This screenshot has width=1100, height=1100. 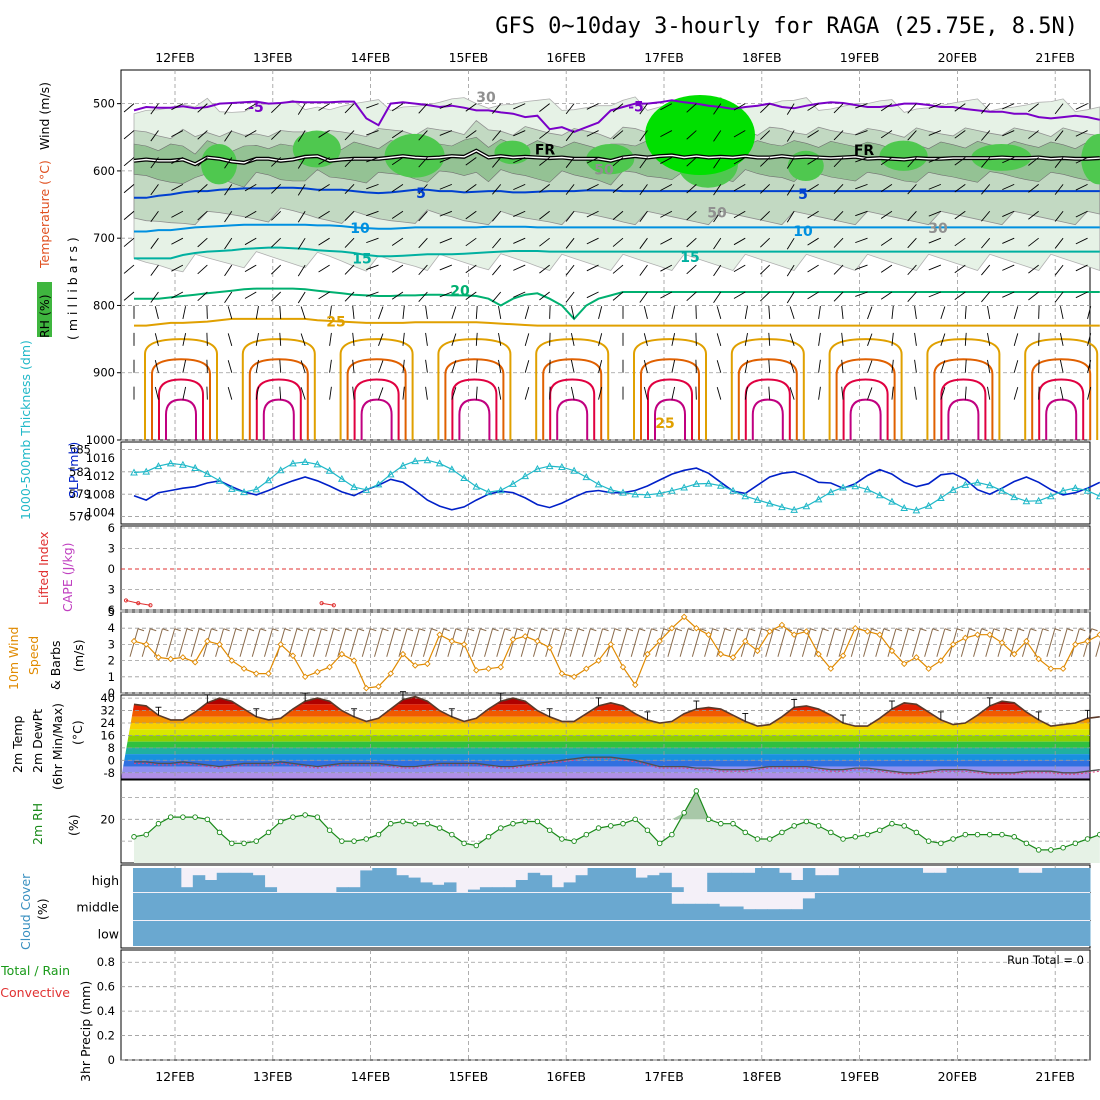 I want to click on date-label-bottom: 14FEB, so click(x=371, y=1076).